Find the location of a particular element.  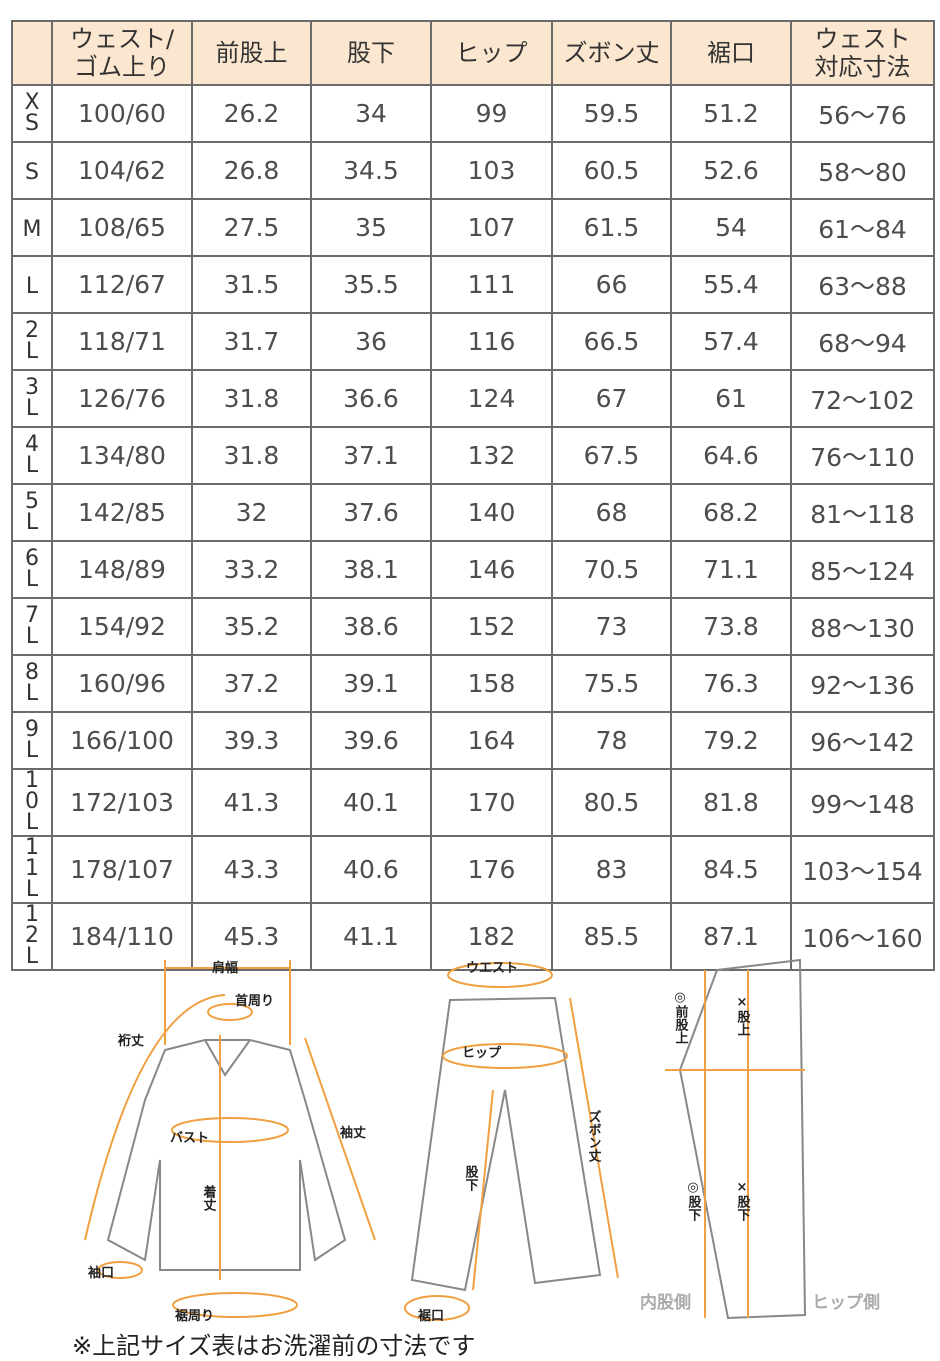

size-cell: 4L is located at coordinates (32, 455).